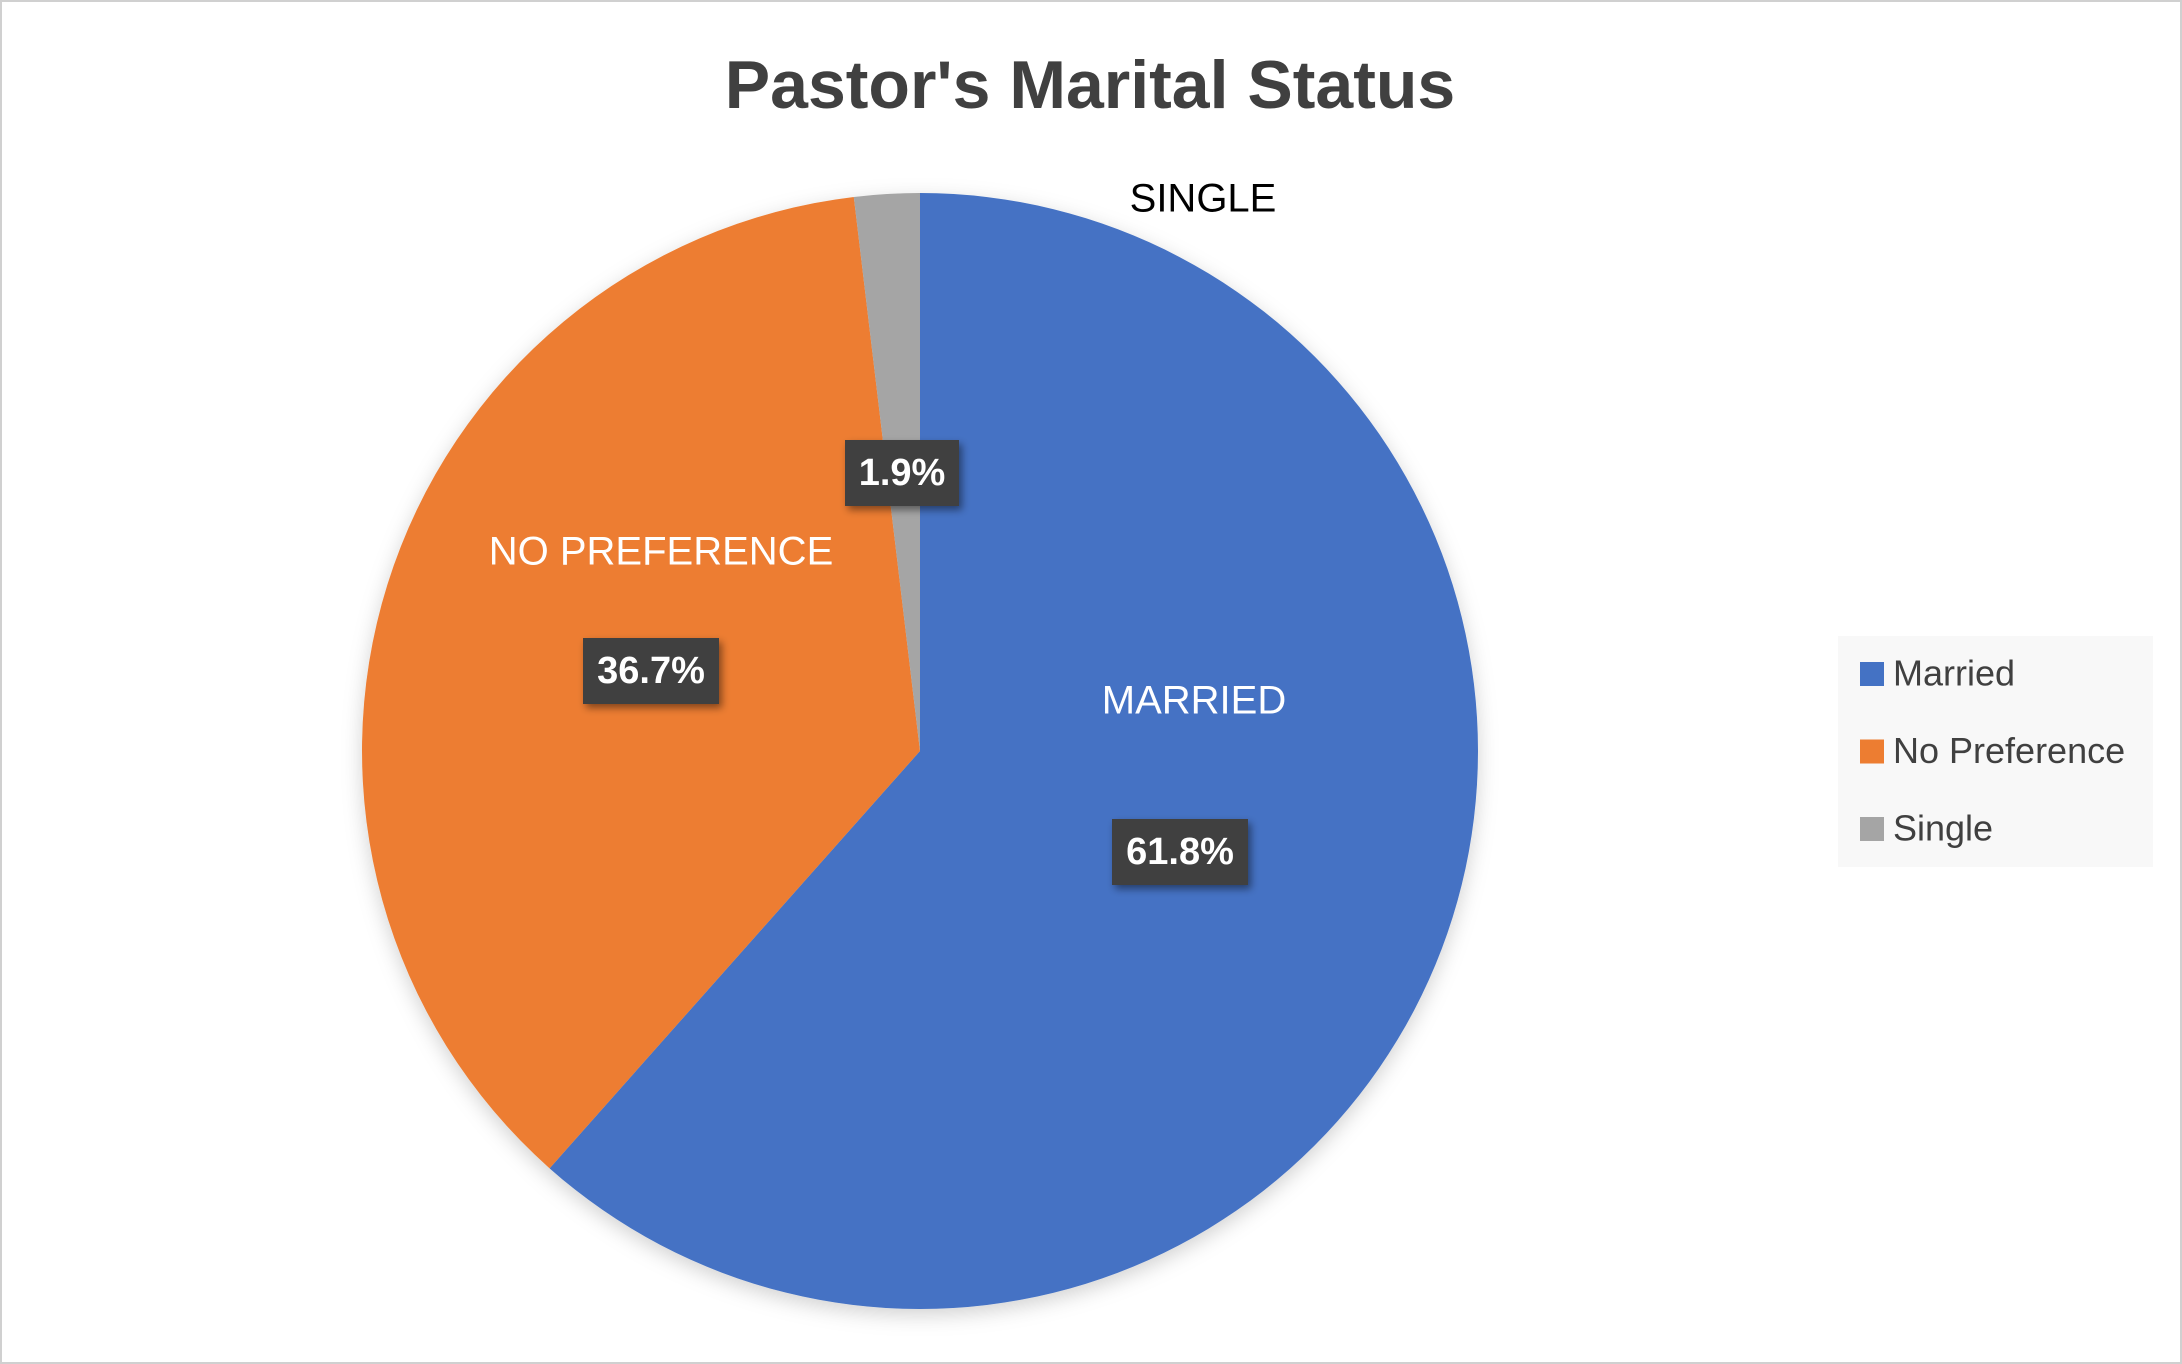  Describe the element at coordinates (1194, 701) in the screenshot. I see `category-label: MARRIED` at that location.